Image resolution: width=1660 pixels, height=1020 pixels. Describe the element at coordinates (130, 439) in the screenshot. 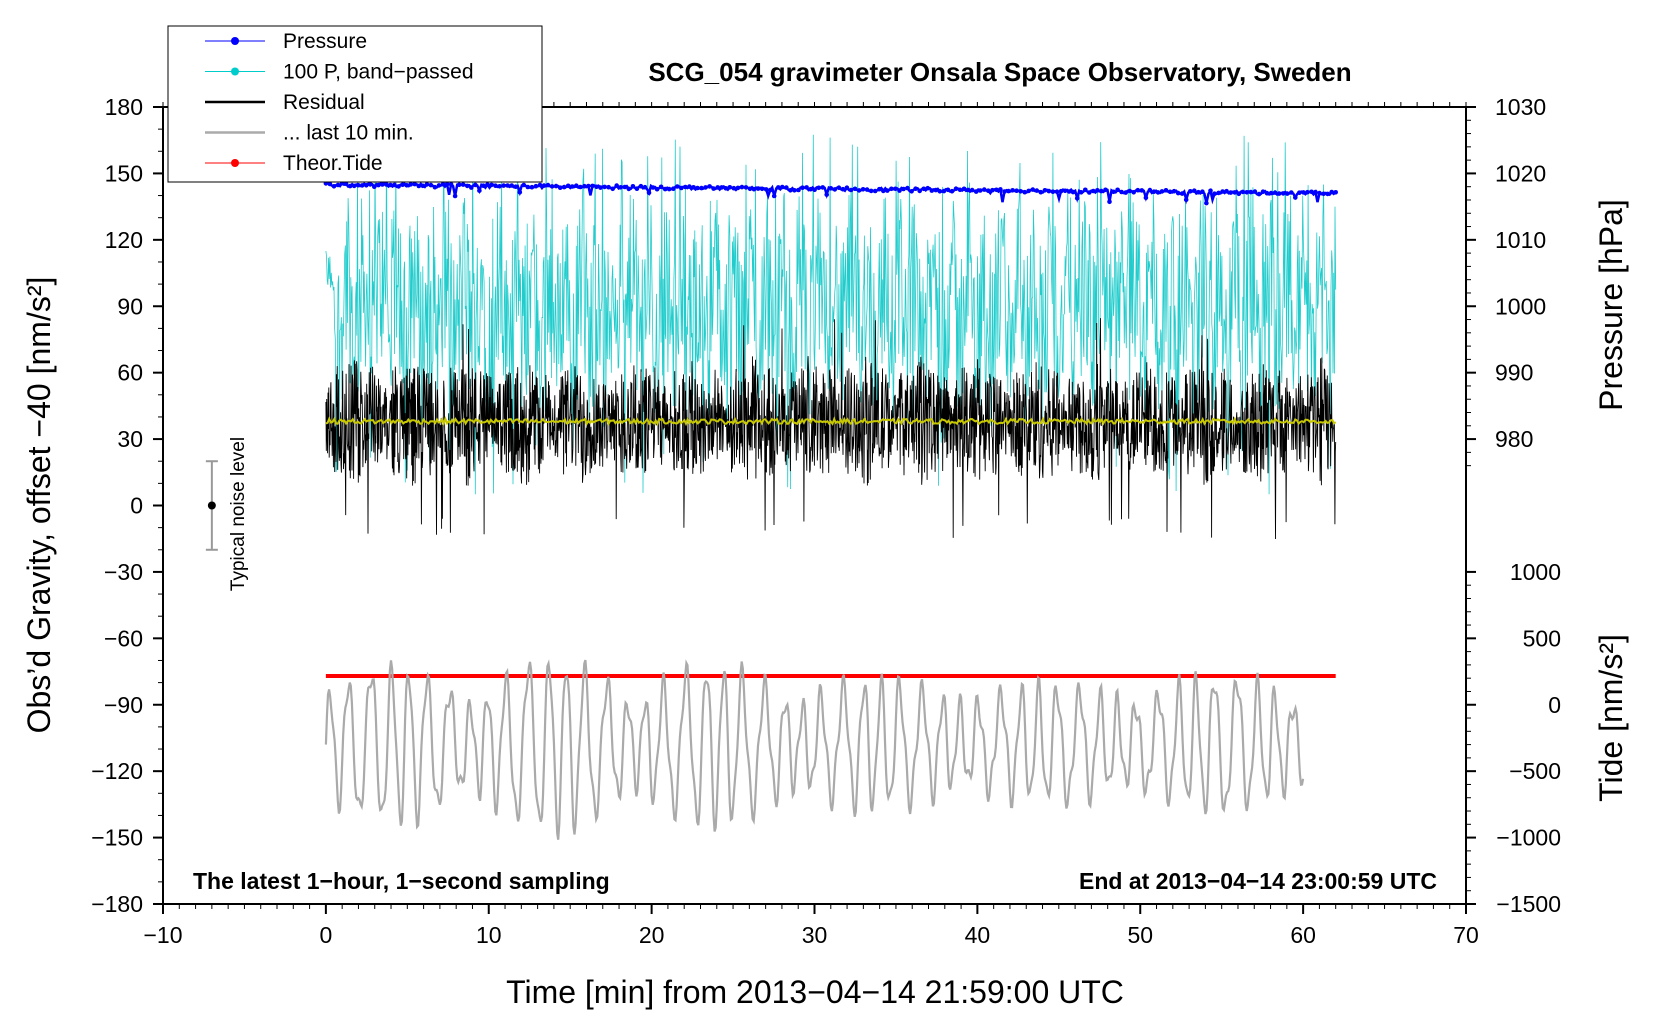

I see `y-tick-label: 30` at that location.